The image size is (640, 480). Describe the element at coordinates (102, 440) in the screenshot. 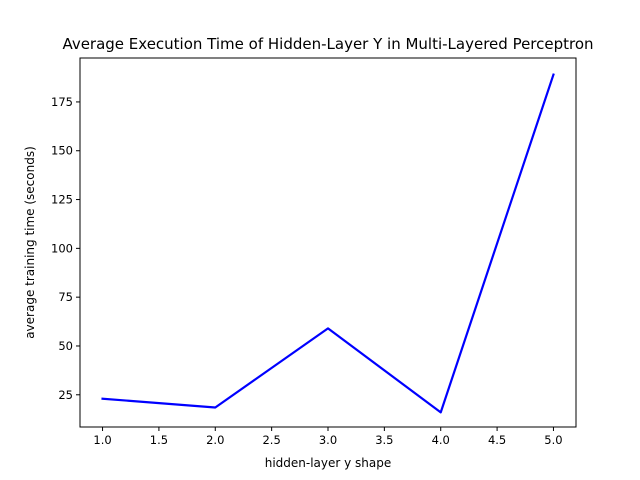

I see `x-tick-label: 1.0` at that location.